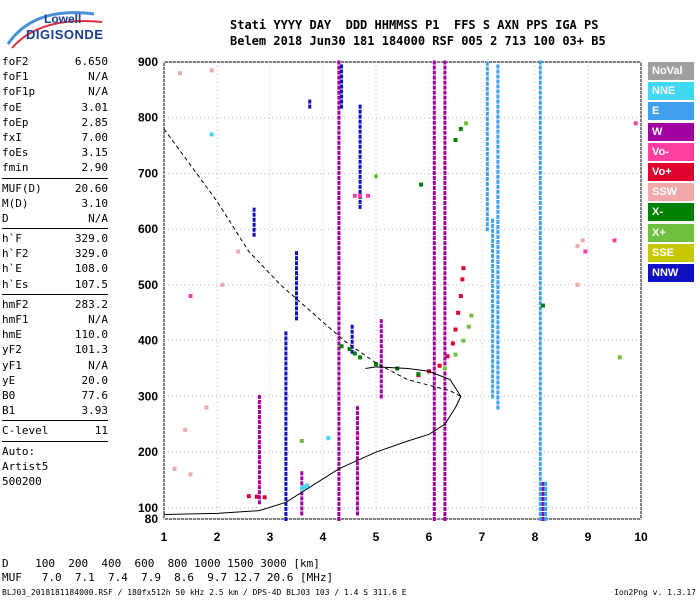 This screenshot has height=600, width=700. Describe the element at coordinates (19, 451) in the screenshot. I see `auto-scaling-line: Auto:` at that location.